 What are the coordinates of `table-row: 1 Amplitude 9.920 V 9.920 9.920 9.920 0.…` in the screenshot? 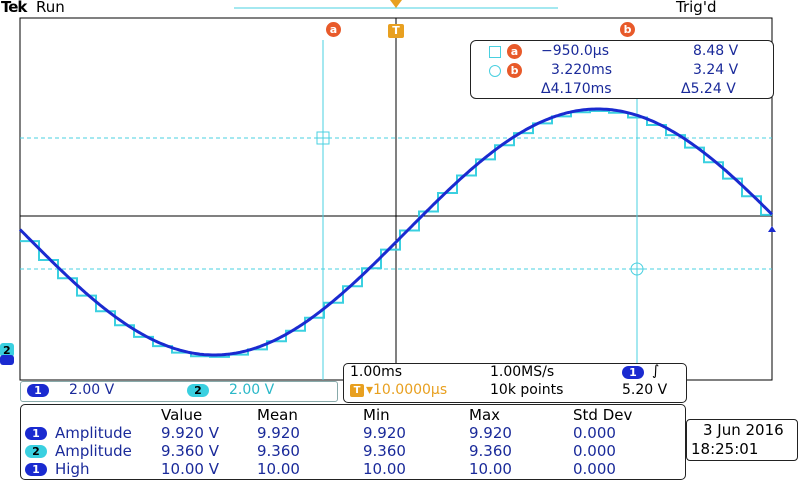 It's located at (353, 433).